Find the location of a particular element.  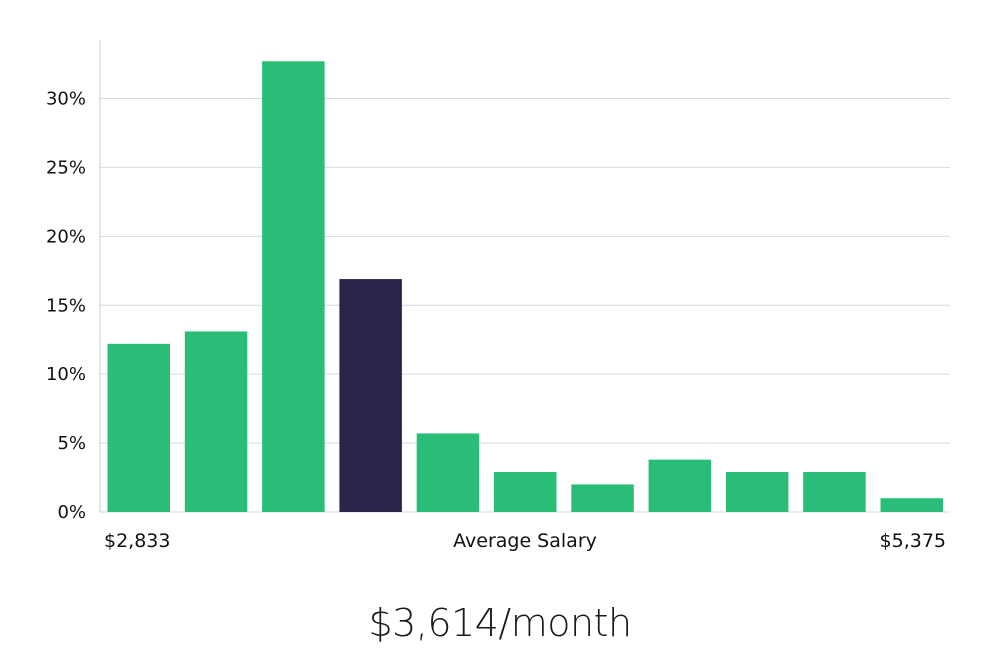

y-tick-label: 30% is located at coordinates (66, 99).